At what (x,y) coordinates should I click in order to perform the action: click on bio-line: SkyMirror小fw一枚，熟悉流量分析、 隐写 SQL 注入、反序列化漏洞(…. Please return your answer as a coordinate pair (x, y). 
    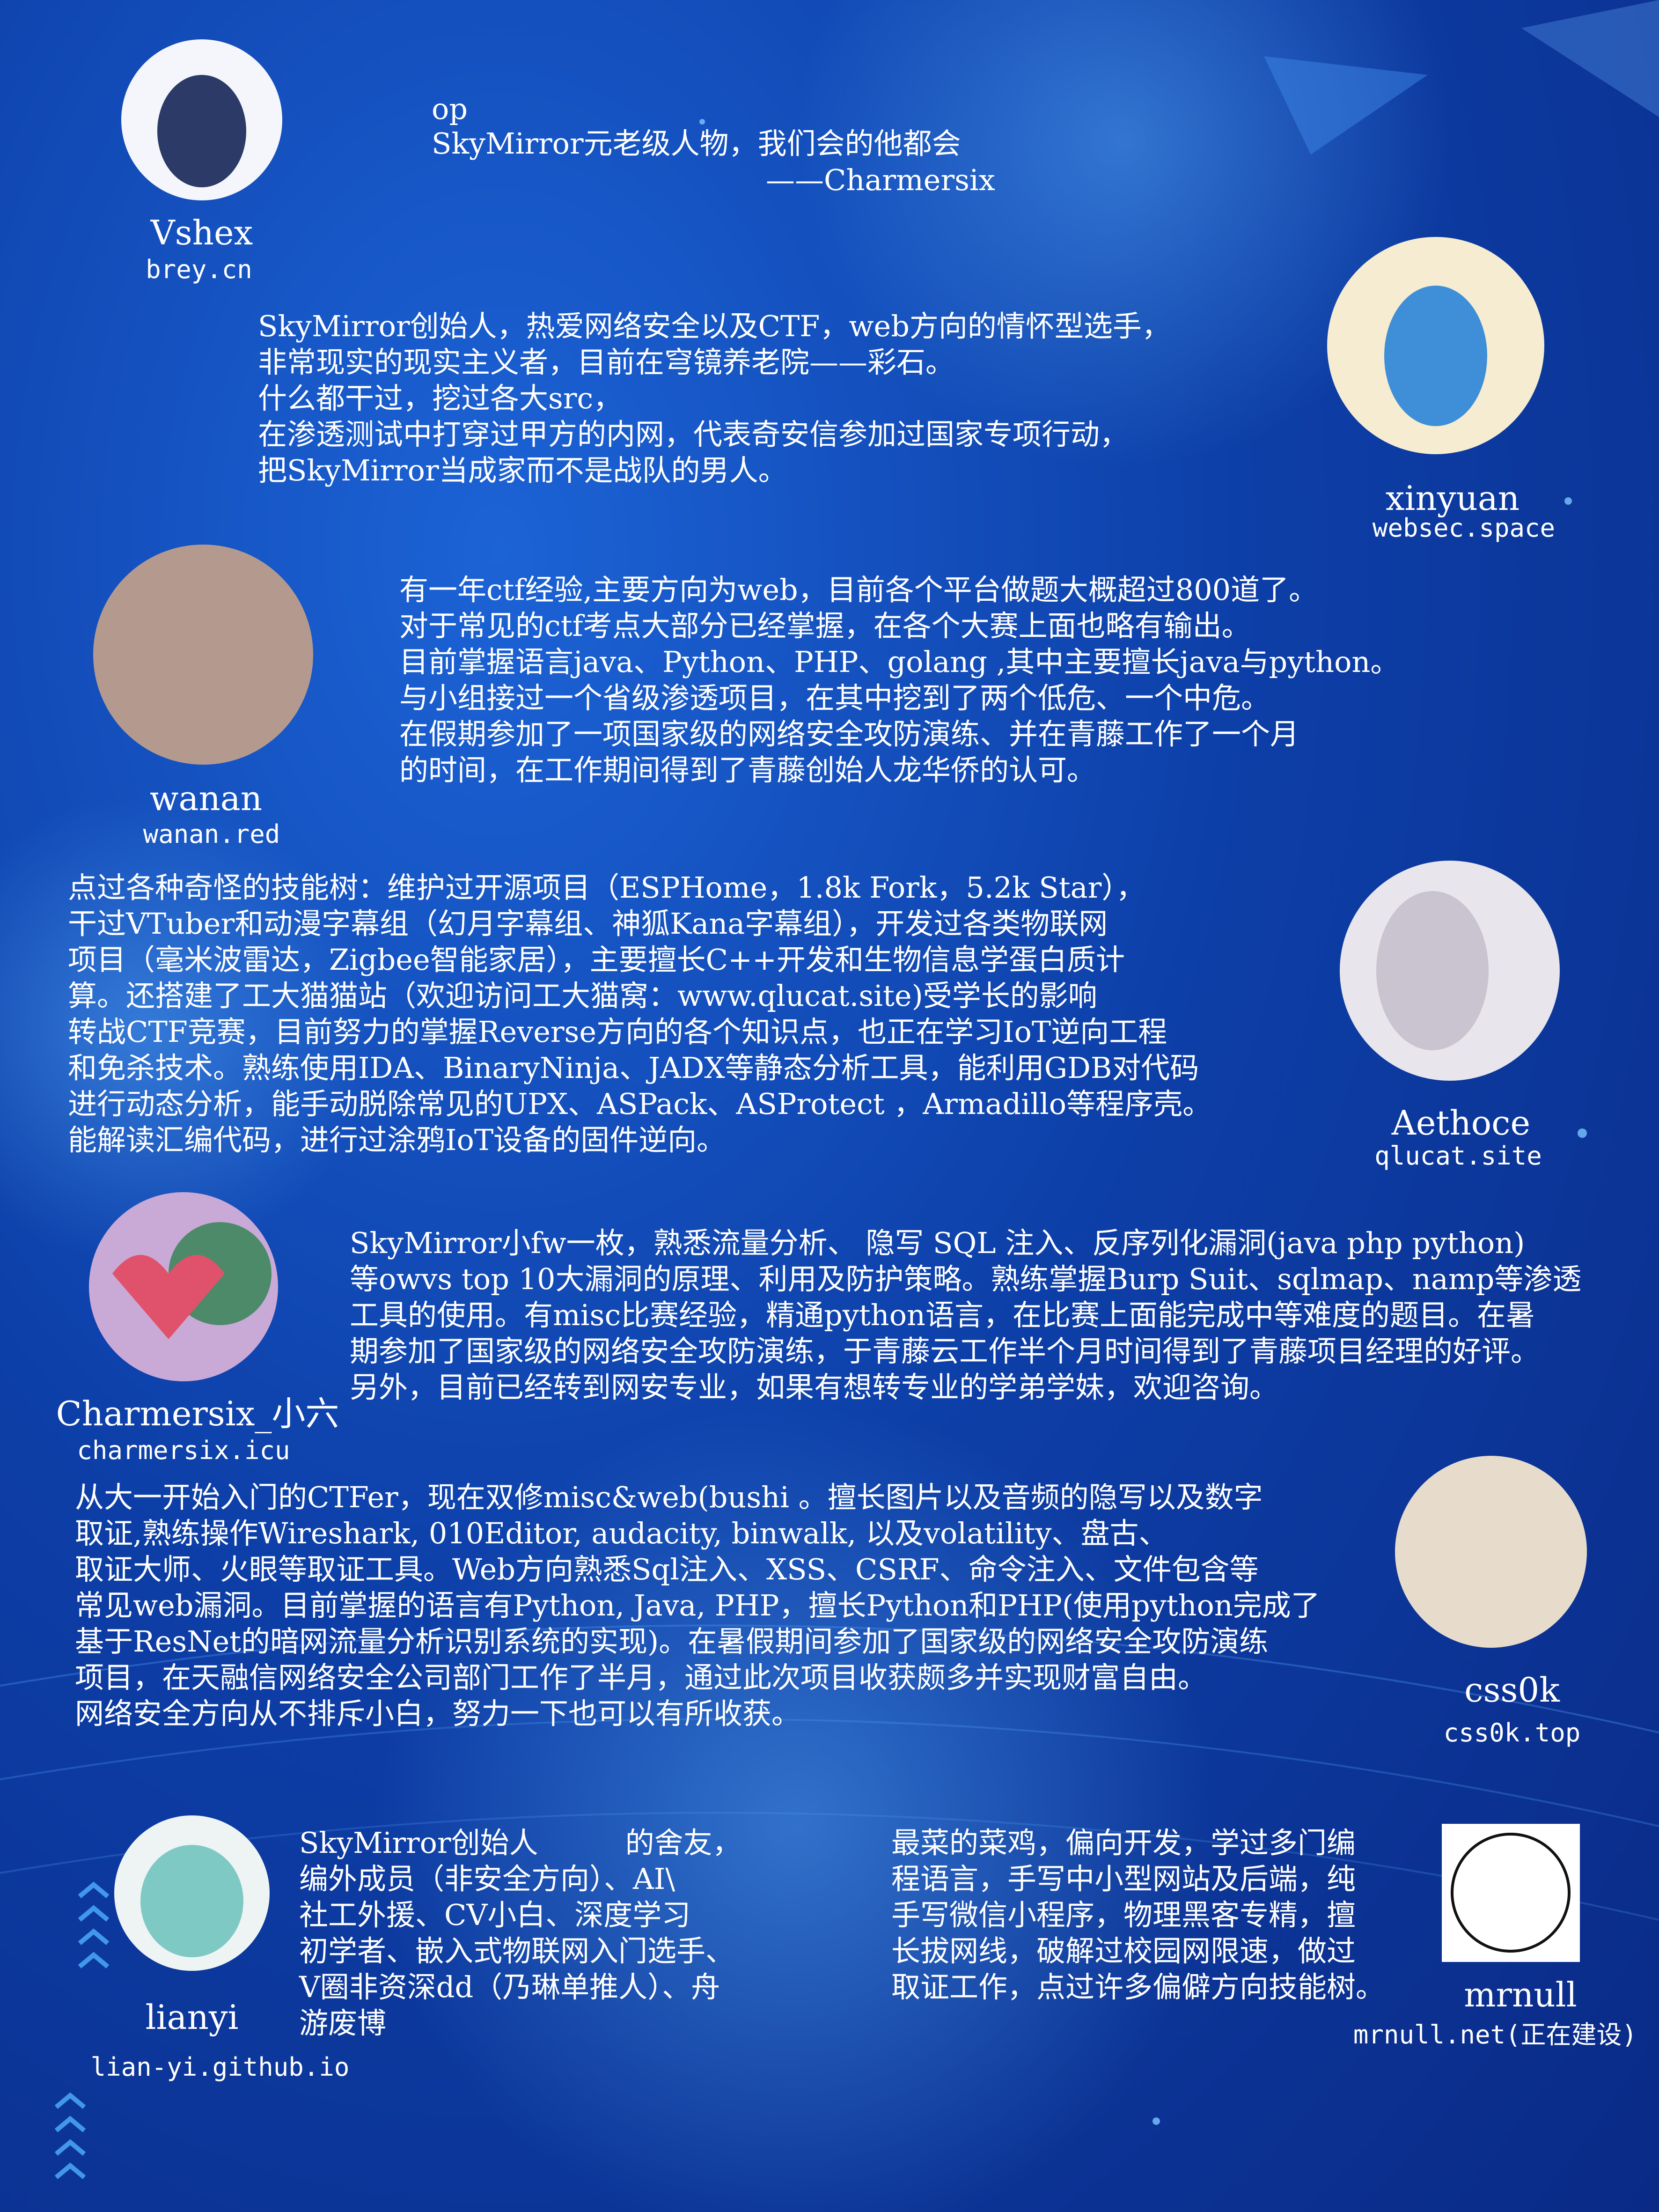
    Looking at the image, I should click on (937, 1243).